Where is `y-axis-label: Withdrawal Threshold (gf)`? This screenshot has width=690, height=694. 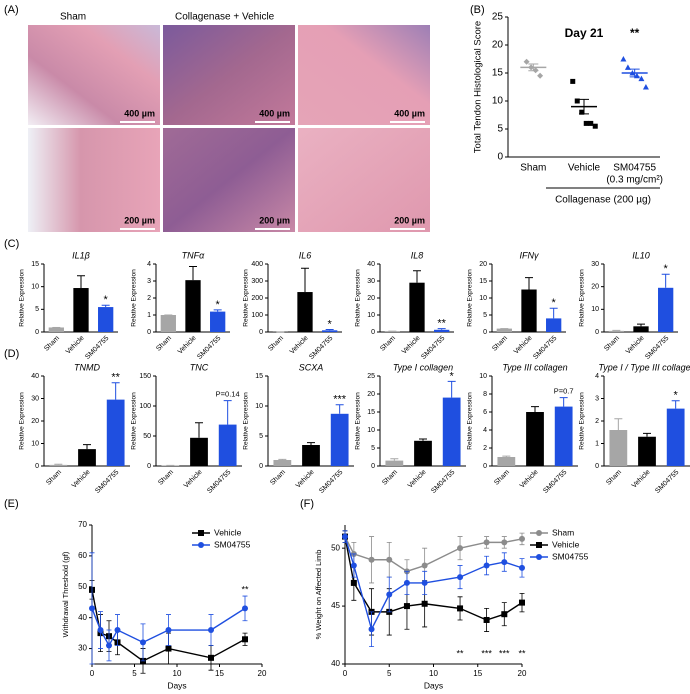 y-axis-label: Withdrawal Threshold (gf) is located at coordinates (65, 594).